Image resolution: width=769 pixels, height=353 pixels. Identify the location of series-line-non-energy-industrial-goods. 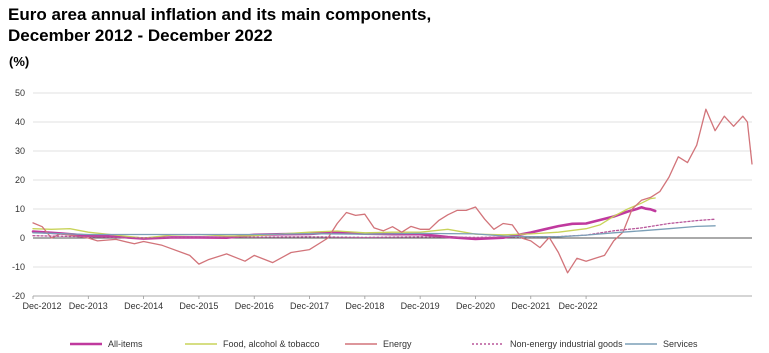
(374, 228).